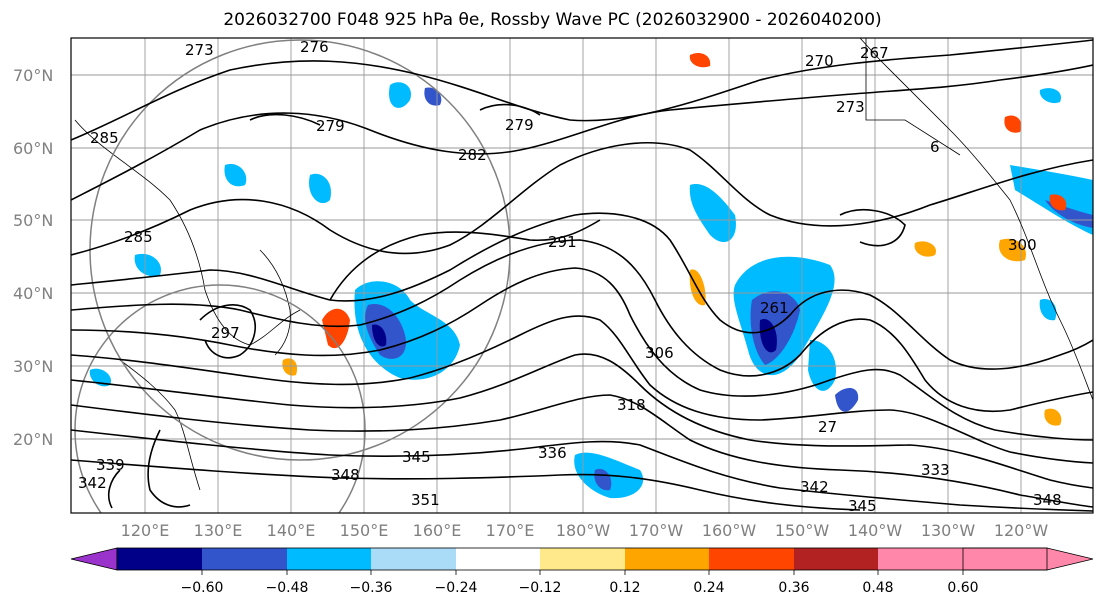 The width and height of the screenshot is (1105, 606). Describe the element at coordinates (291, 530) in the screenshot. I see `lon-label: 140°E` at that location.